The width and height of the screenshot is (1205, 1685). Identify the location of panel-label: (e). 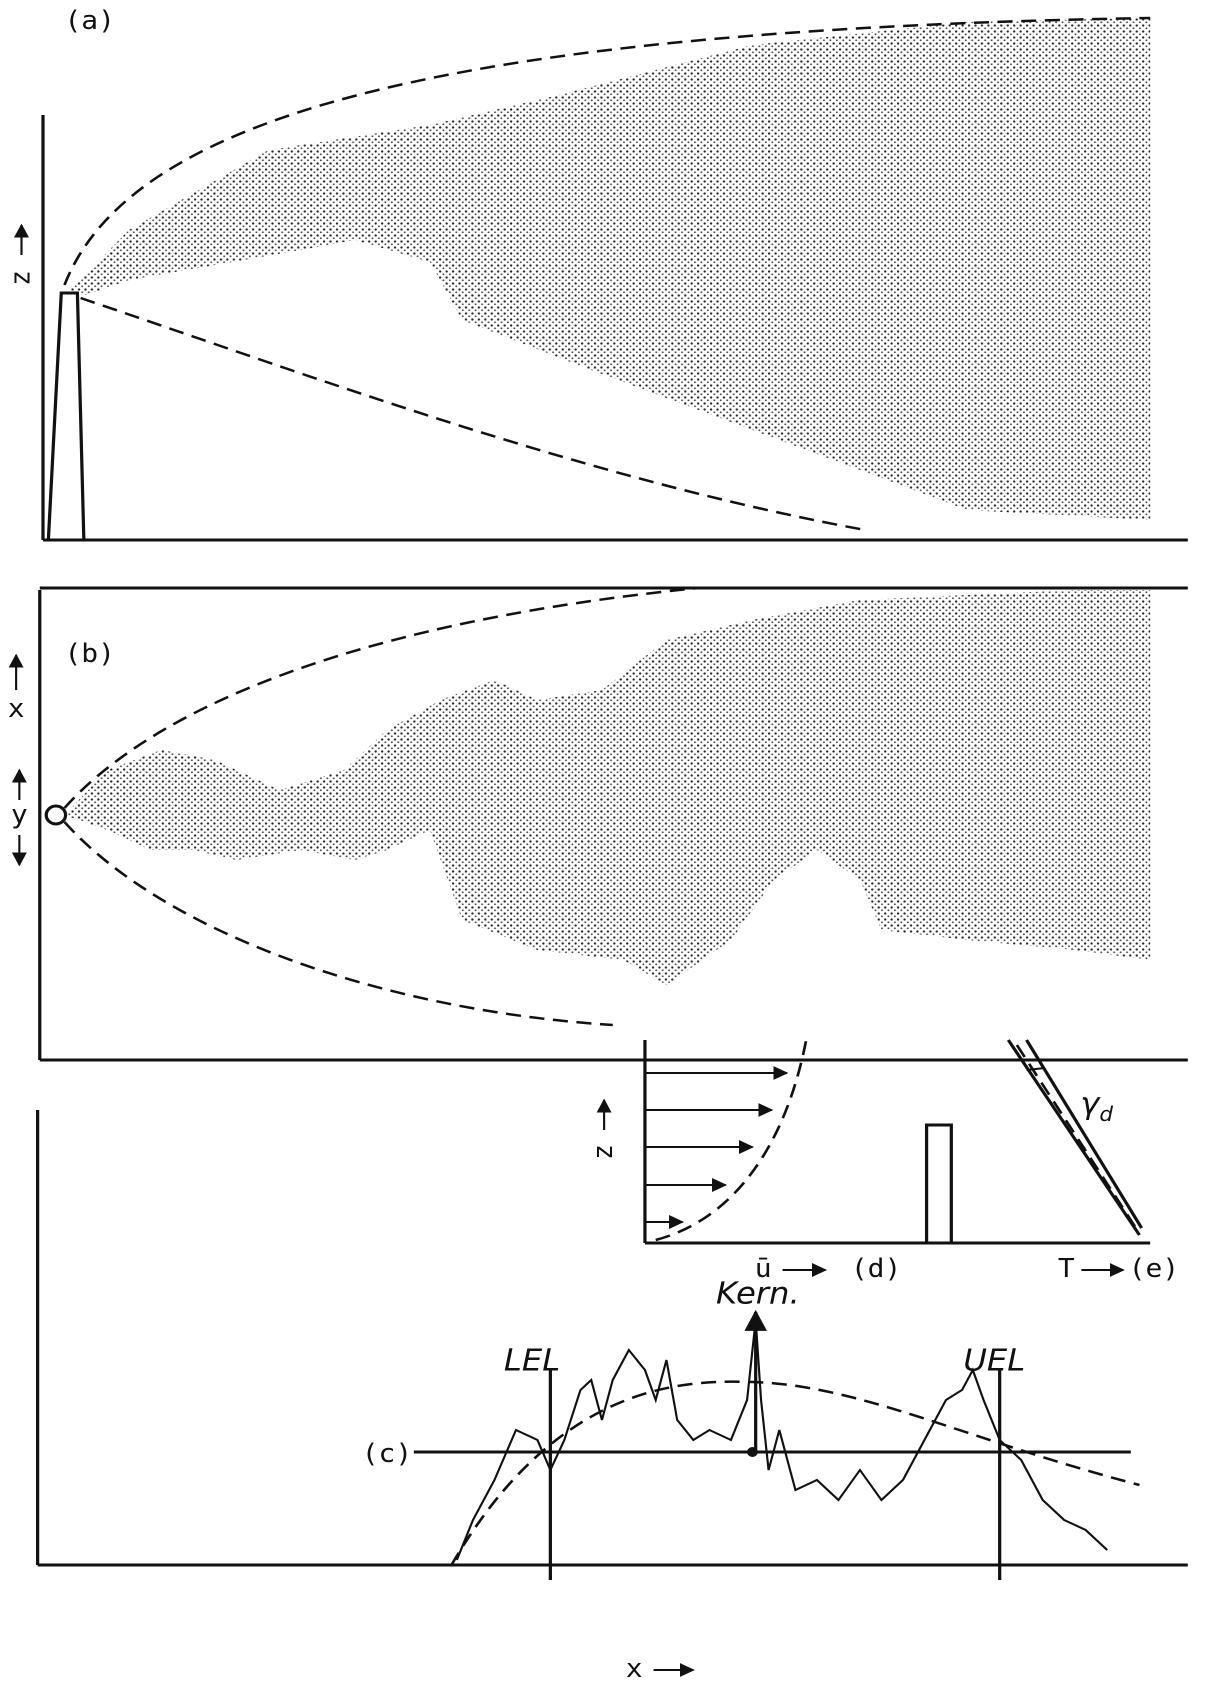
(1154, 1269).